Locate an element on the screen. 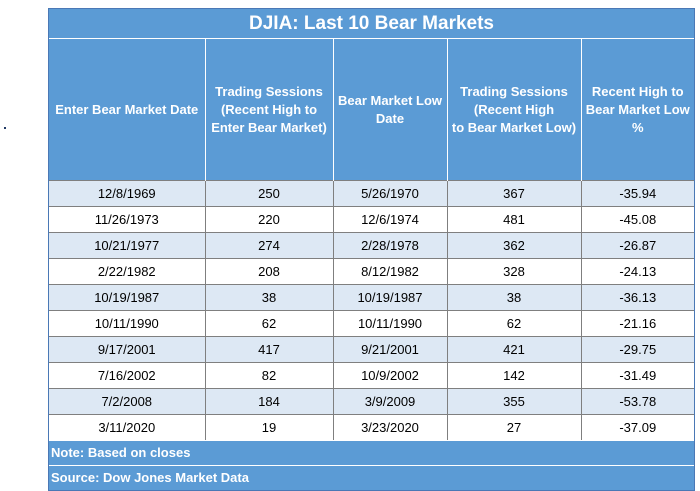 This screenshot has width=700, height=491. table-row: 3/11/2020 19 3/23/2020 27 -37.09 is located at coordinates (371, 427).